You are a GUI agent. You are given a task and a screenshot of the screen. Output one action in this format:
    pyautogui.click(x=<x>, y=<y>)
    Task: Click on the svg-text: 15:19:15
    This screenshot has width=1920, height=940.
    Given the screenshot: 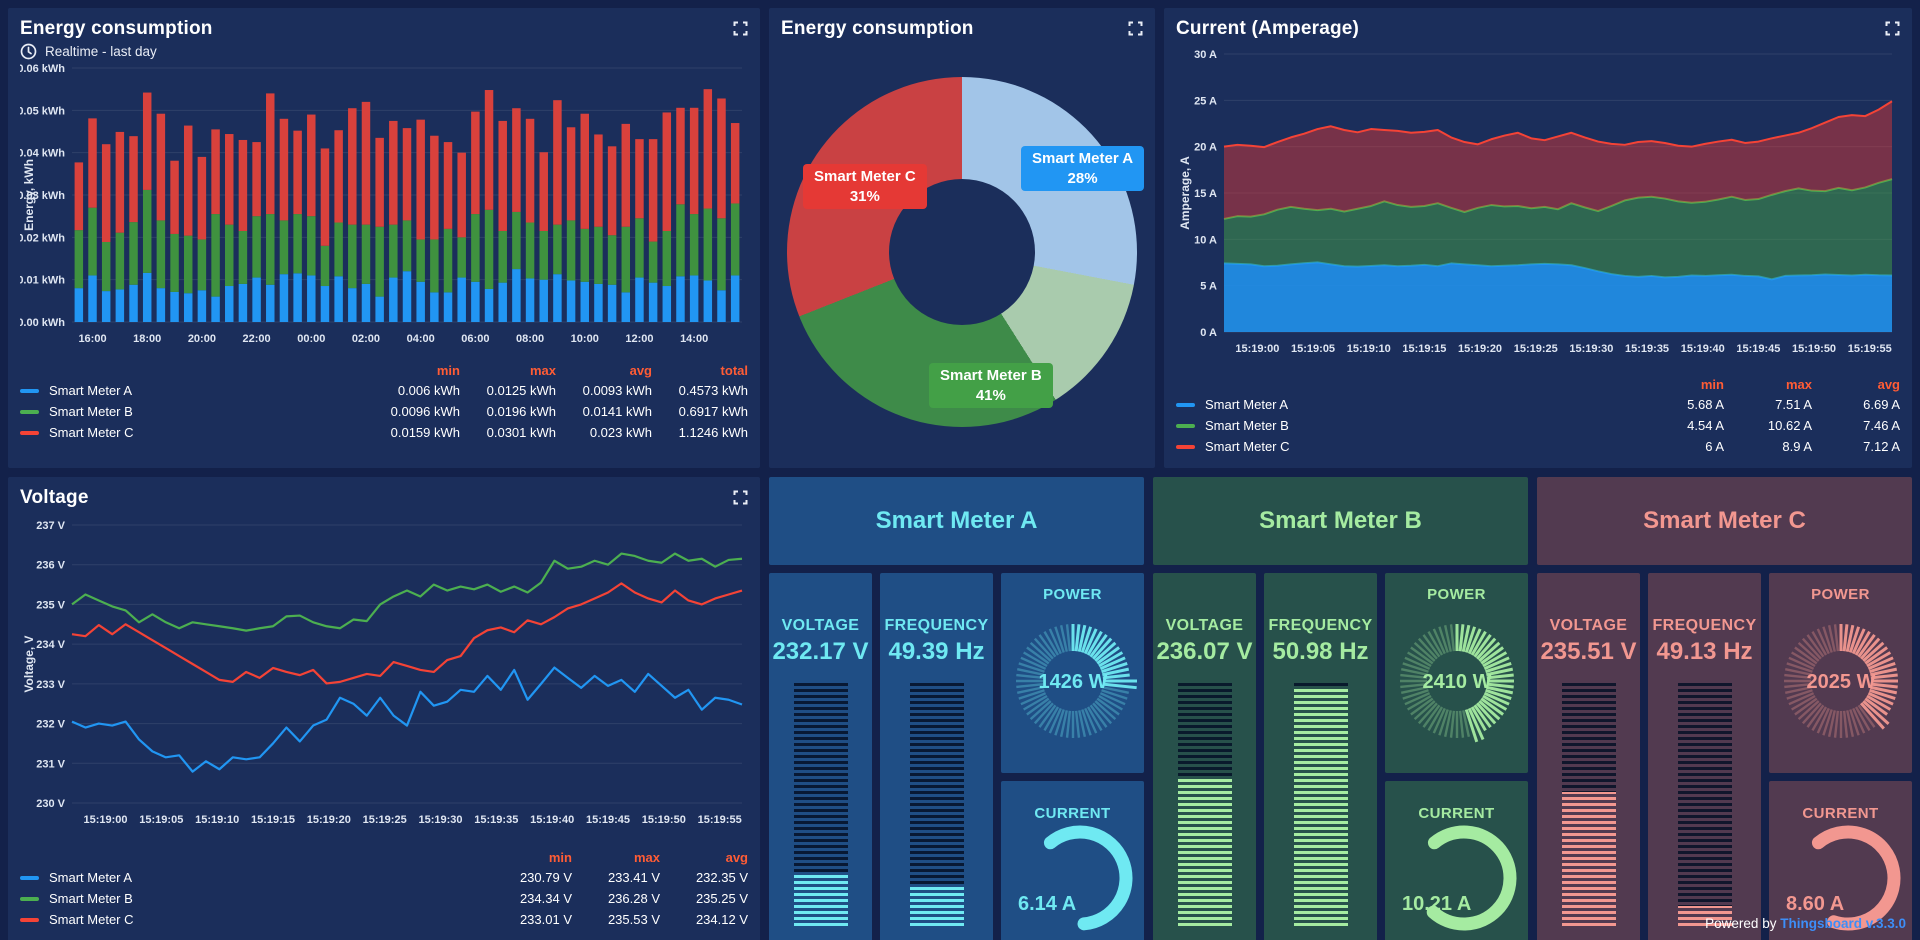 What is the action you would take?
    pyautogui.click(x=273, y=820)
    